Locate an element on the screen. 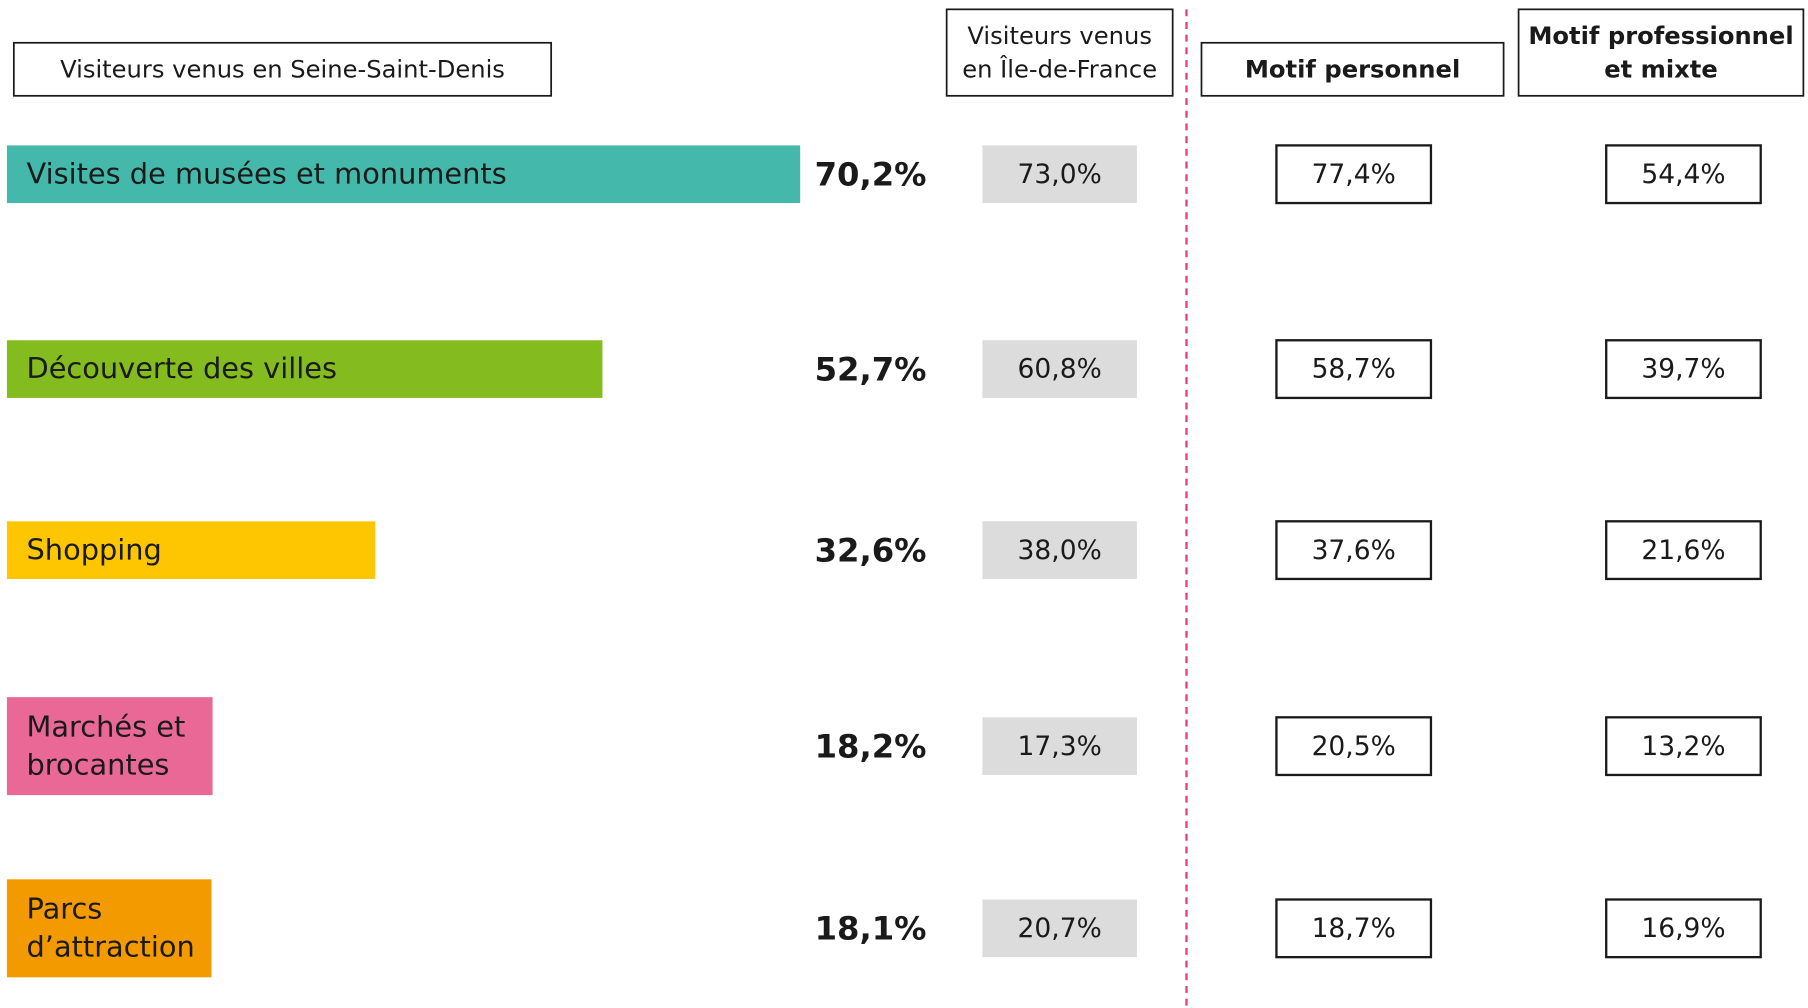 This screenshot has height=1008, width=1808. value-label: 17,3% is located at coordinates (1060, 746).